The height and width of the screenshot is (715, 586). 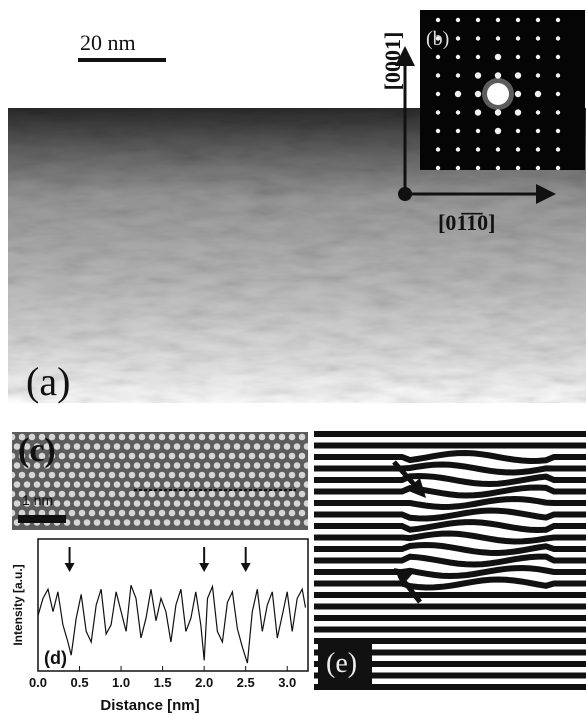 I want to click on axis-origin-dot, so click(x=405, y=194).